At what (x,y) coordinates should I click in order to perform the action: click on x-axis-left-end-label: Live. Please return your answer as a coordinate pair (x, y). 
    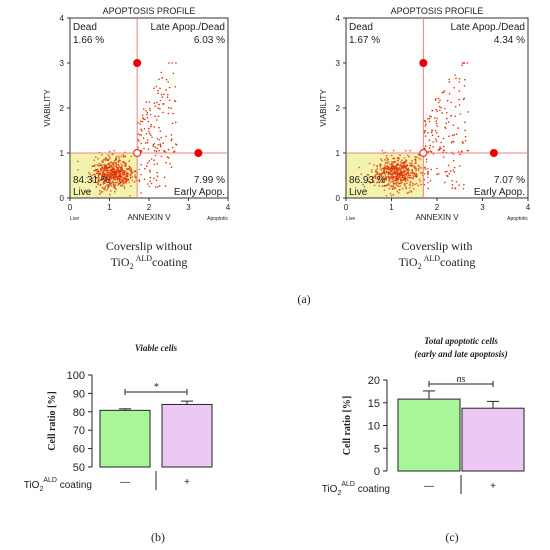
    Looking at the image, I should click on (350, 219).